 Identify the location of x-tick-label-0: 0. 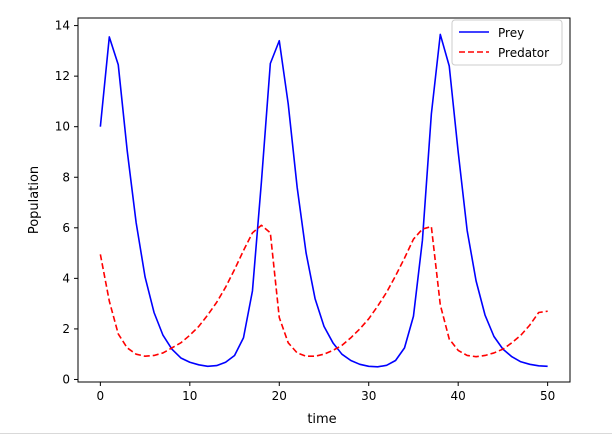
(101, 396).